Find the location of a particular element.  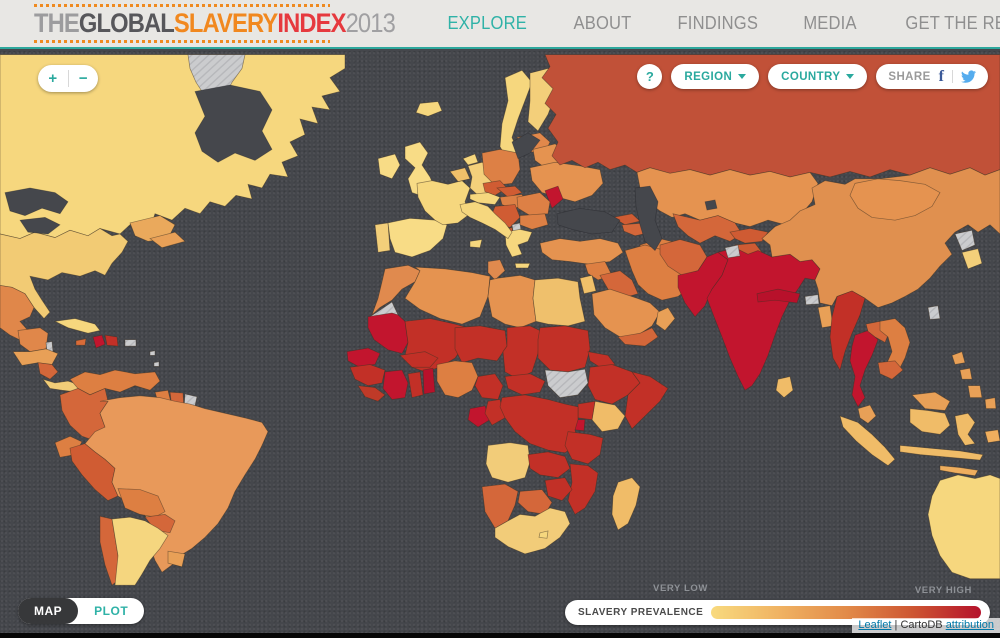

country-caspian-sea is located at coordinates (648, 218).